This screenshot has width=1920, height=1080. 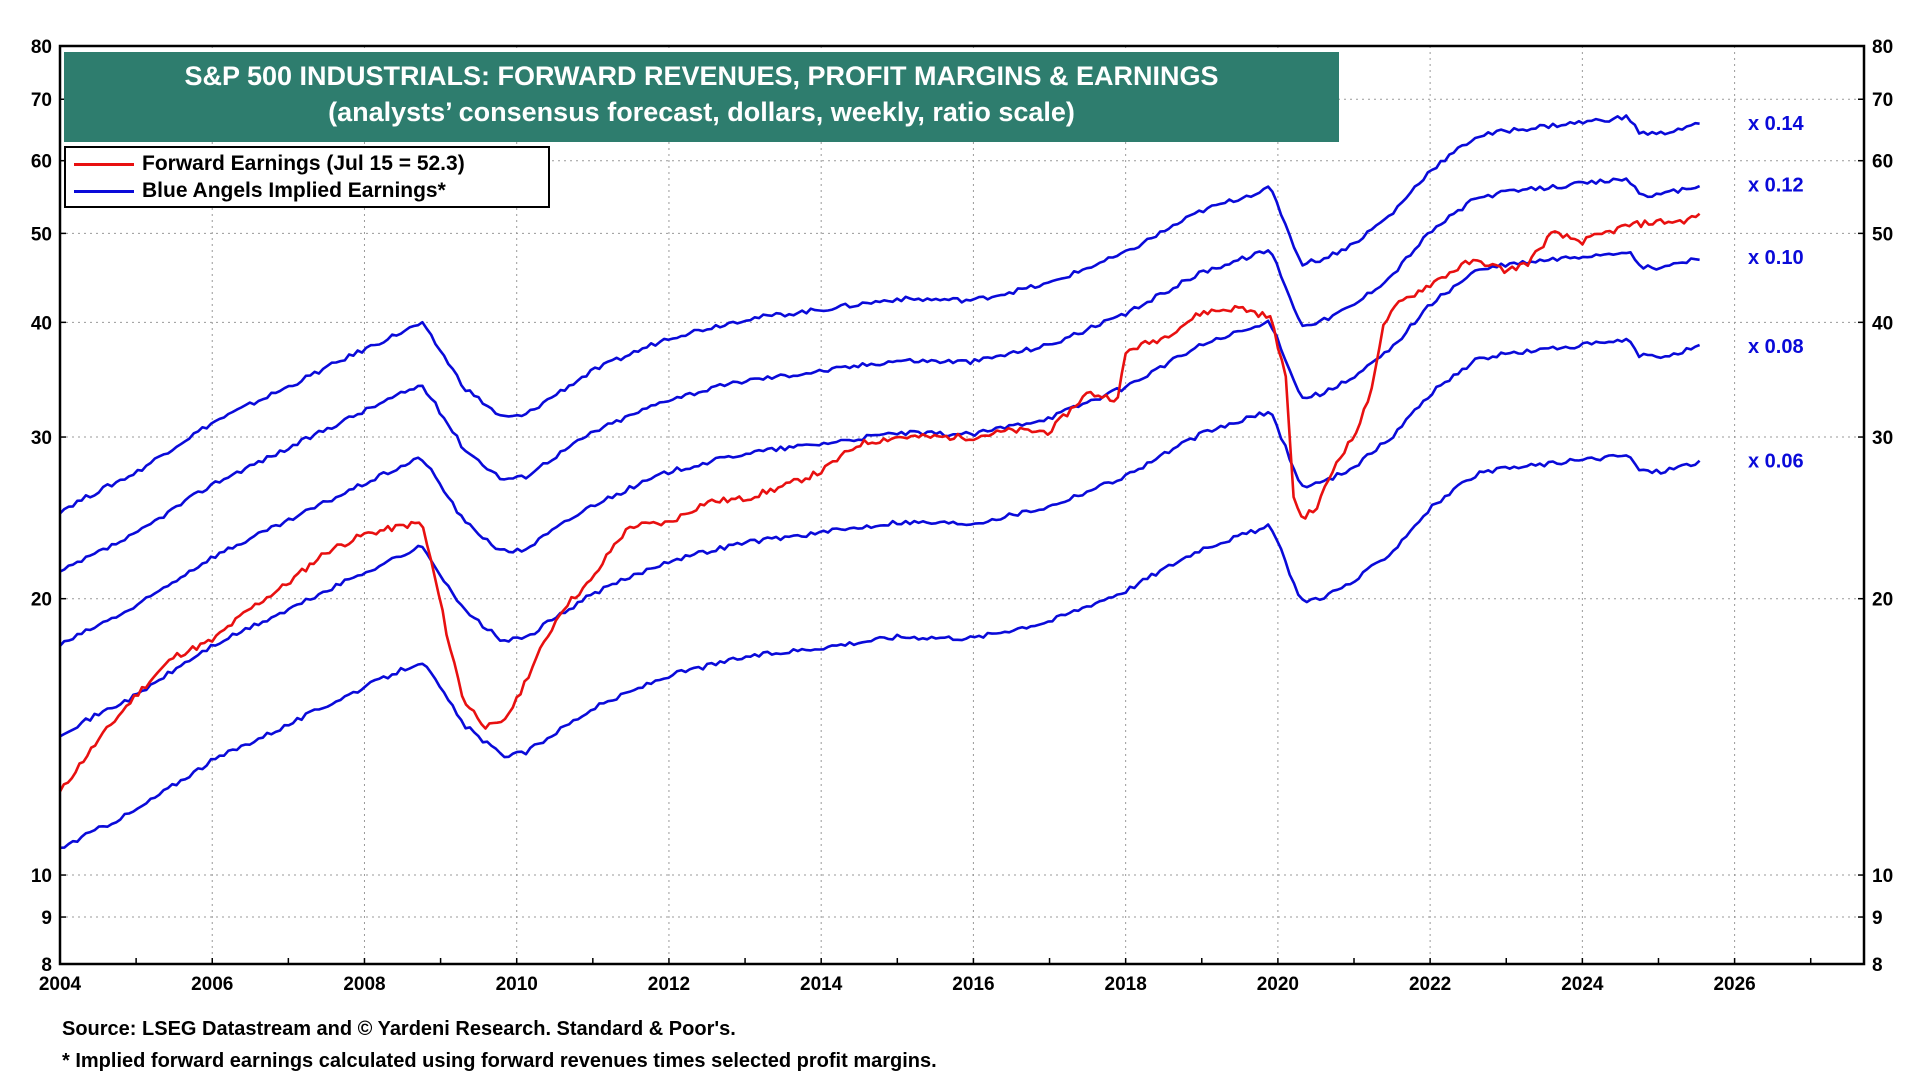 I want to click on x-tick-2016: 2016, so click(x=973, y=984).